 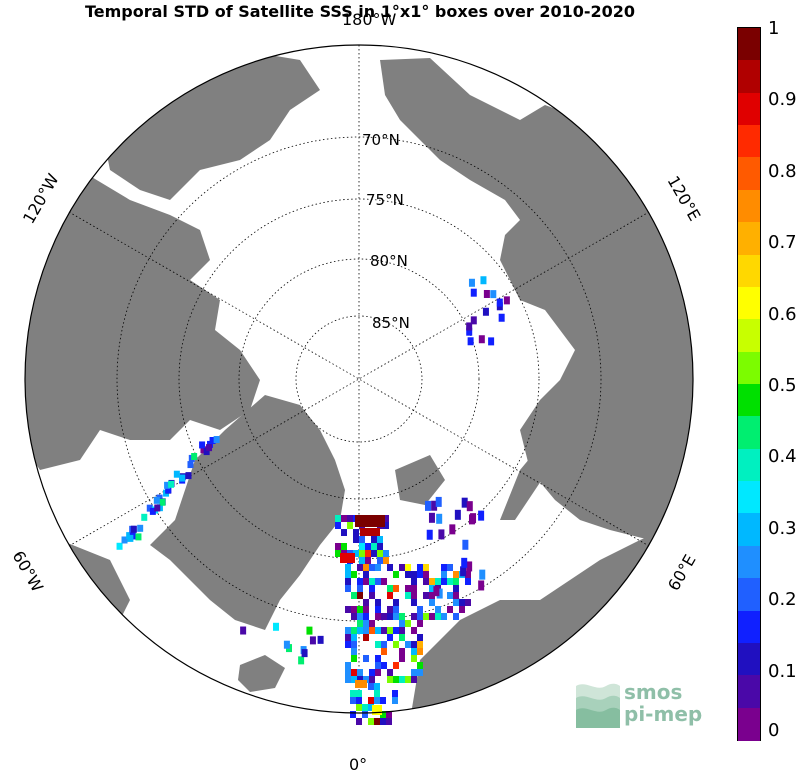 What do you see at coordinates (369, 19) in the screenshot?
I see `meridian-label-180w: 180°W` at bounding box center [369, 19].